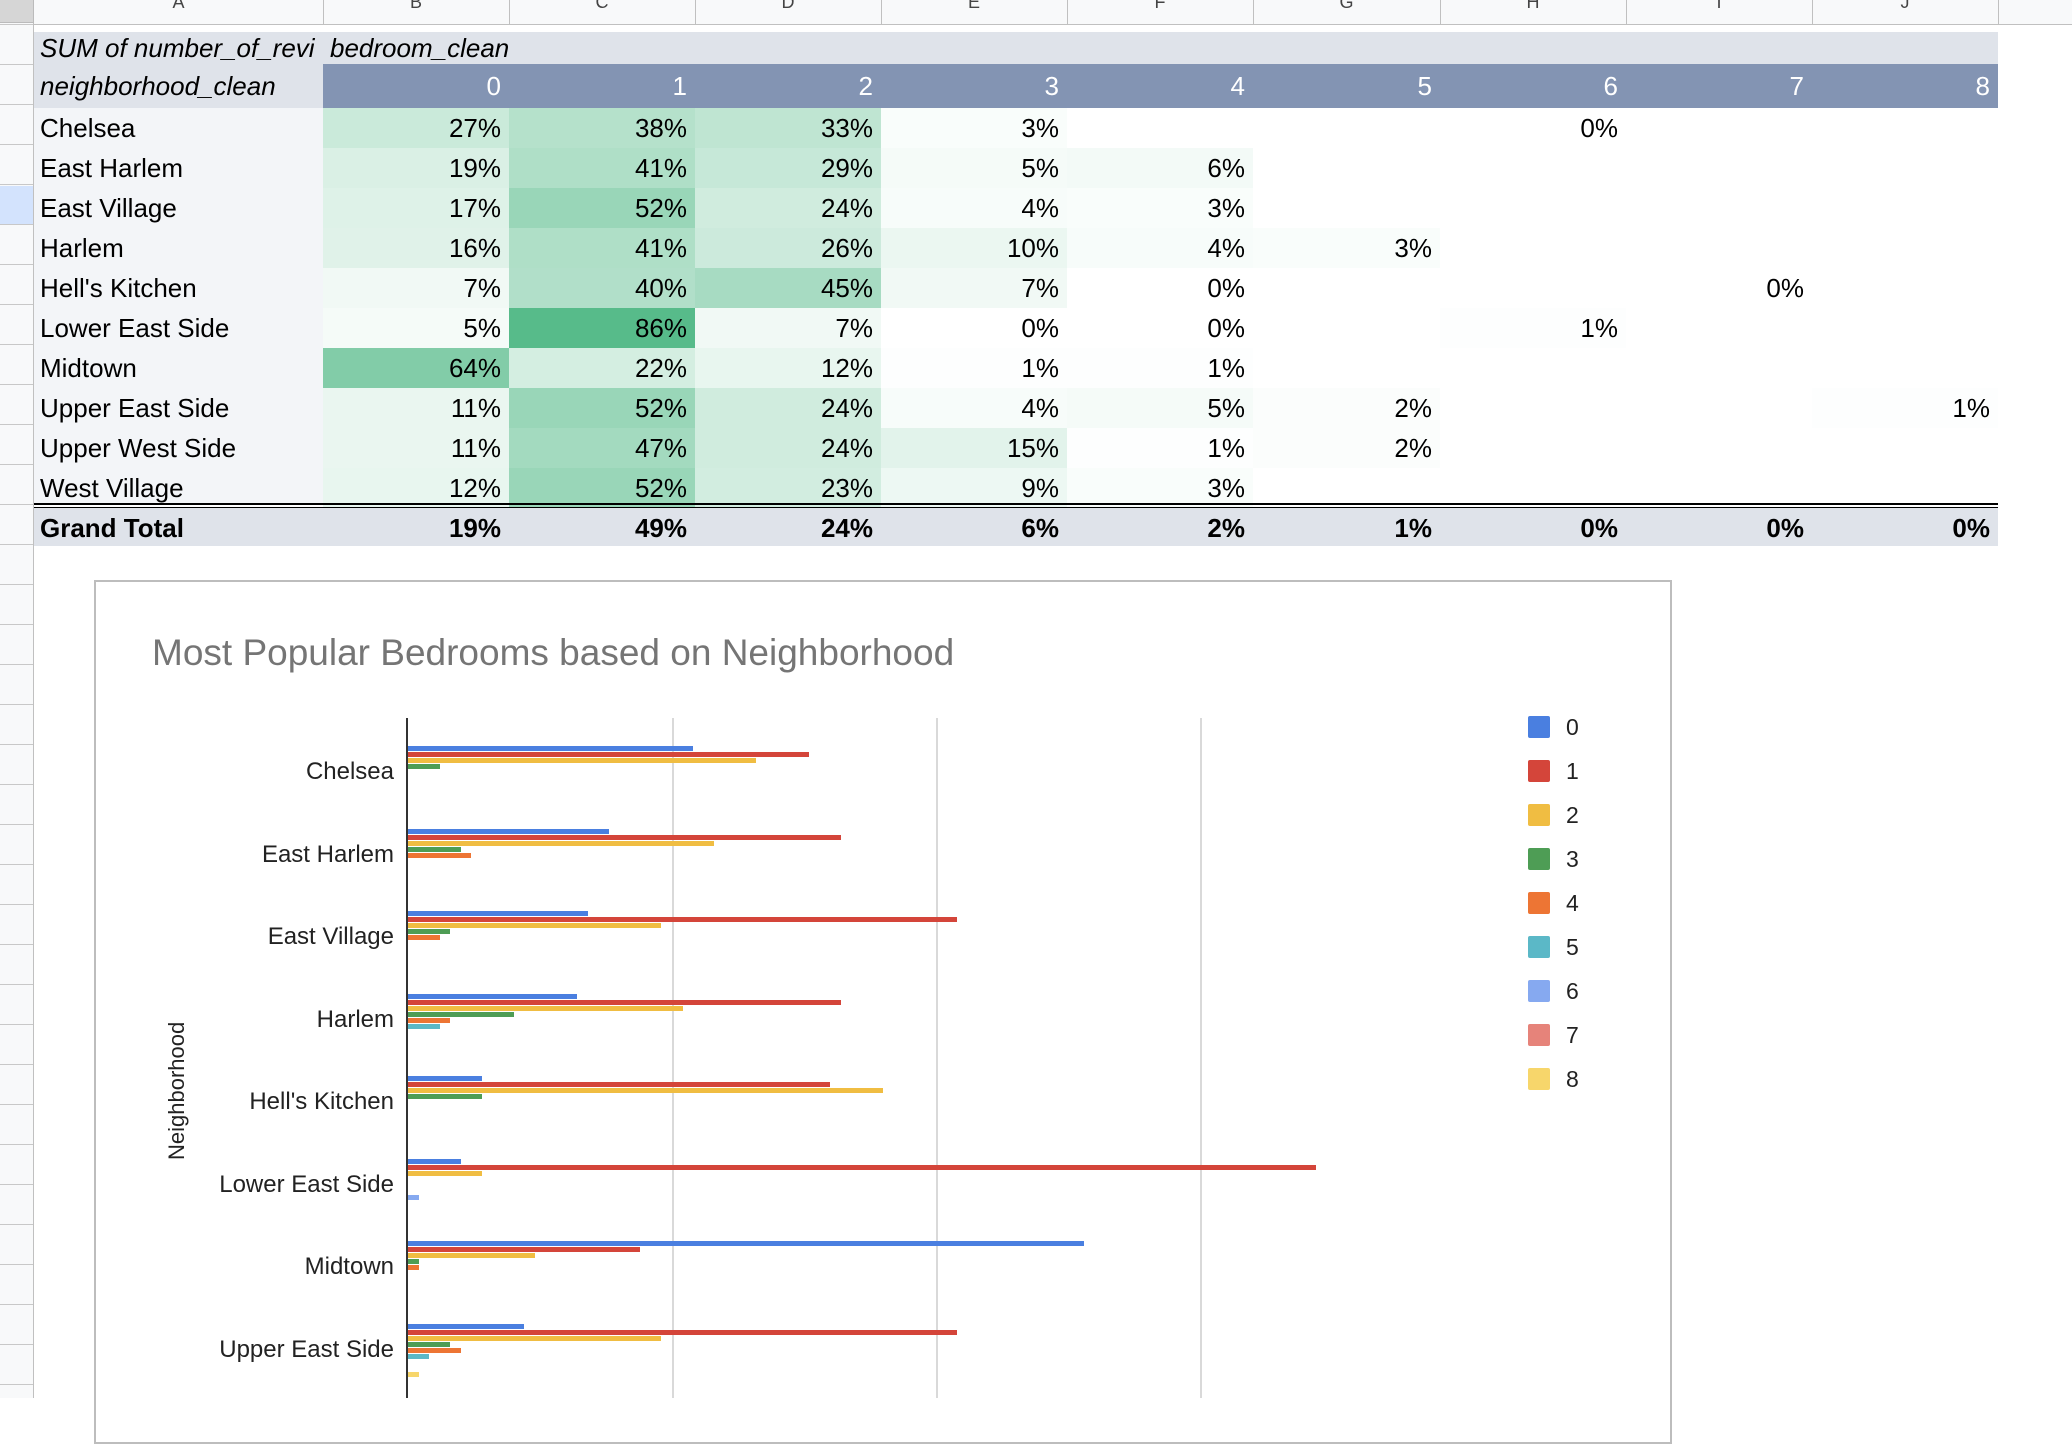 The height and width of the screenshot is (1444, 2072). I want to click on grand-total-cell: 49%, so click(660, 528).